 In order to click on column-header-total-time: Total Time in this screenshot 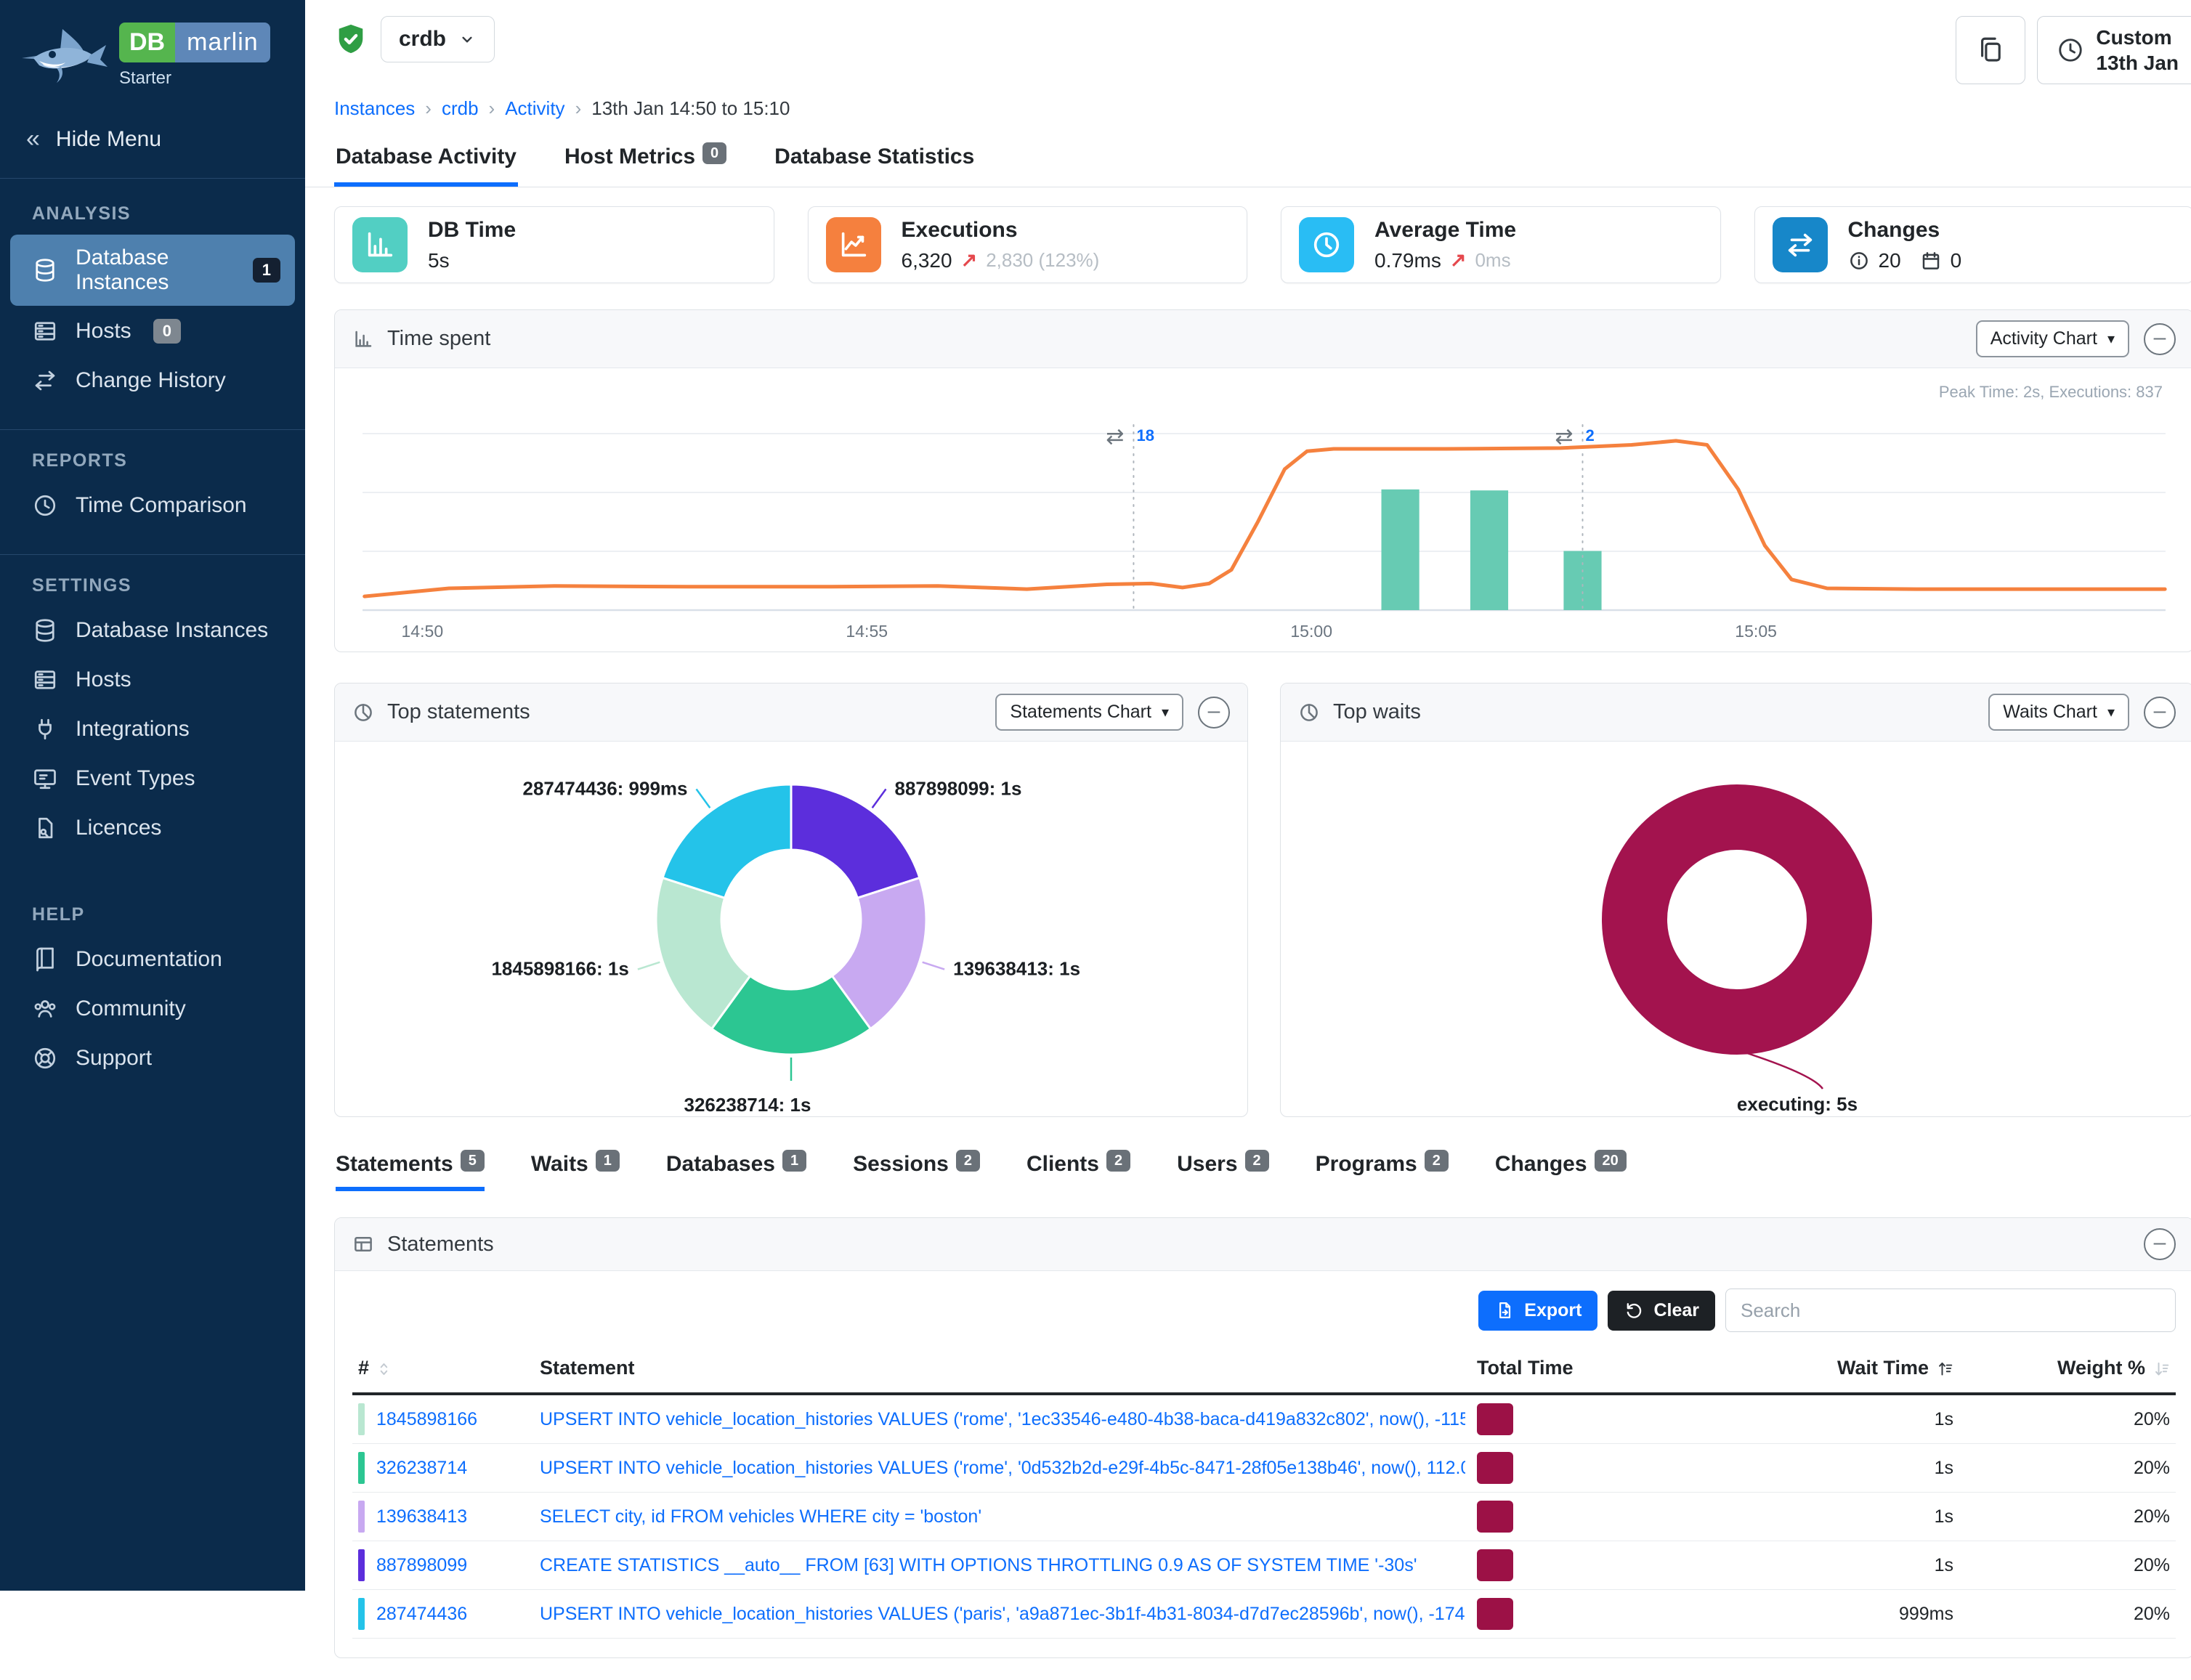, I will do `click(1610, 1369)`.